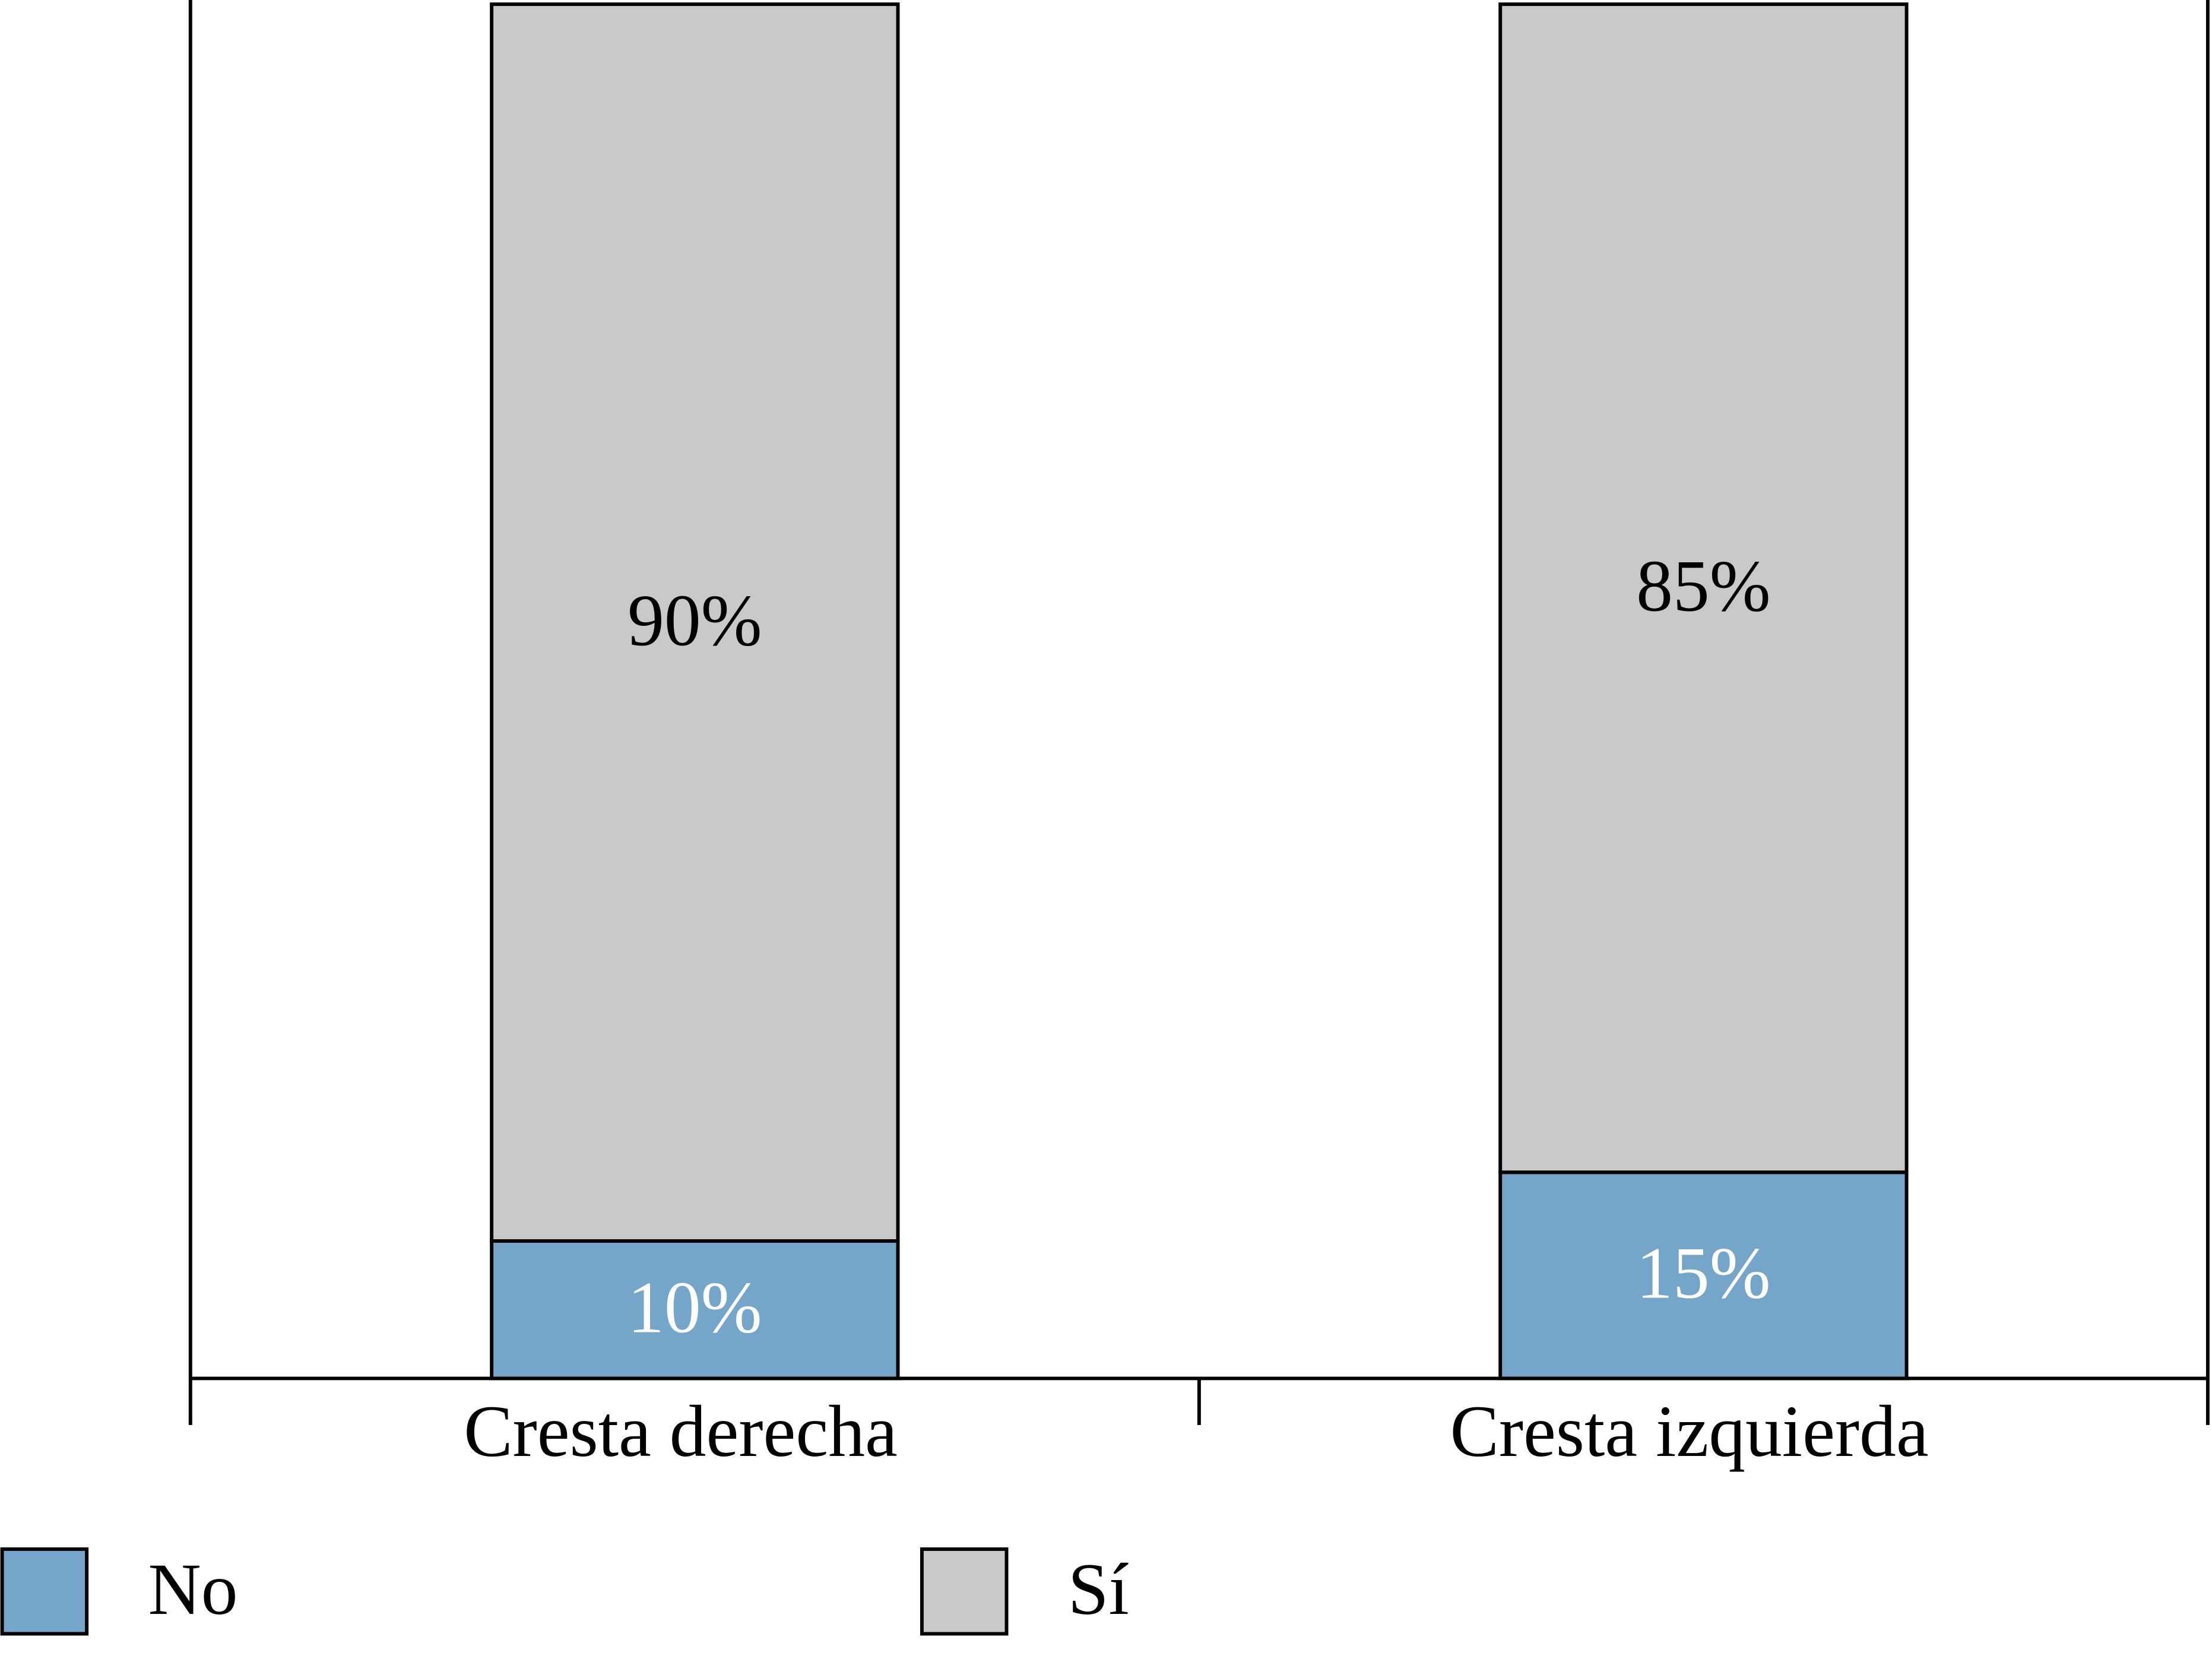  I want to click on data-label: 90%, so click(695, 620).